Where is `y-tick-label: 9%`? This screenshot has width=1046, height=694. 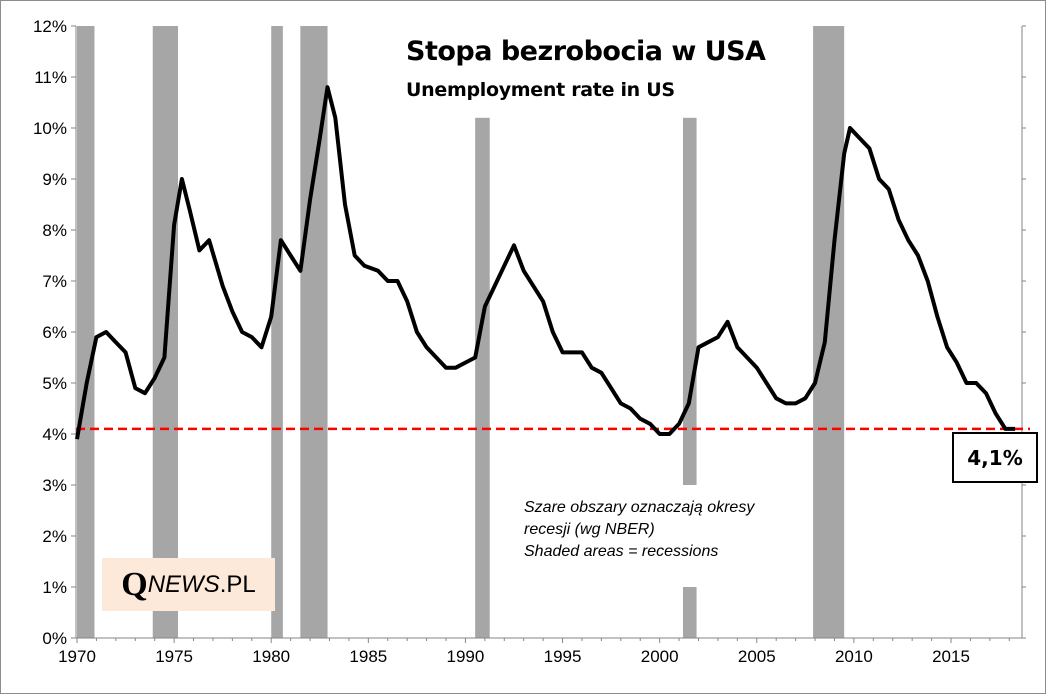 y-tick-label: 9% is located at coordinates (54, 179).